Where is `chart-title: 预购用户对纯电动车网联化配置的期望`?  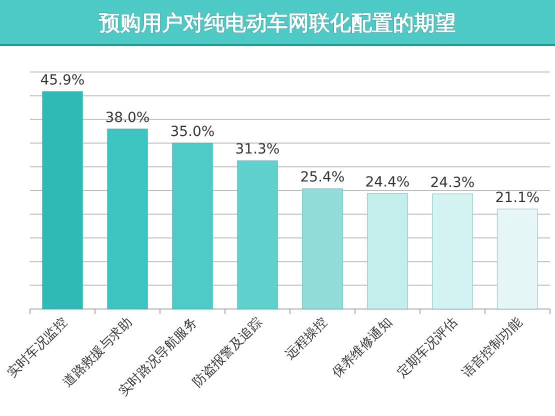
chart-title: 预购用户对纯电动车网联化配置的期望 is located at coordinates (277, 23).